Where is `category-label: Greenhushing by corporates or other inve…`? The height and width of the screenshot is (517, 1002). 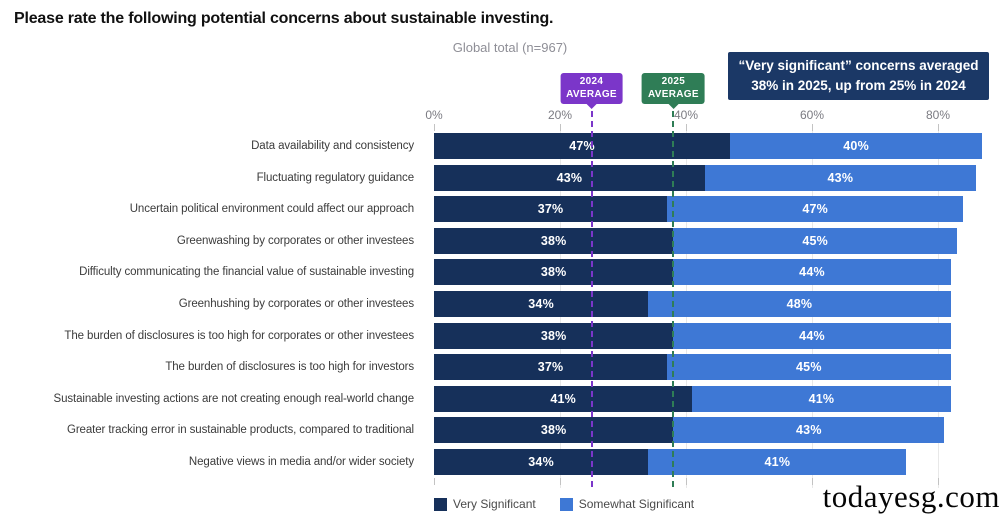
category-label: Greenhushing by corporates or other inve… is located at coordinates (296, 304).